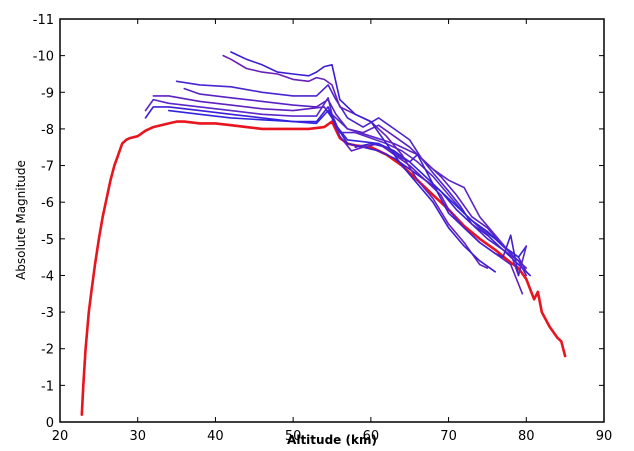 The height and width of the screenshot is (451, 634). What do you see at coordinates (50, 423) in the screenshot?
I see `y-tick-label: 0` at bounding box center [50, 423].